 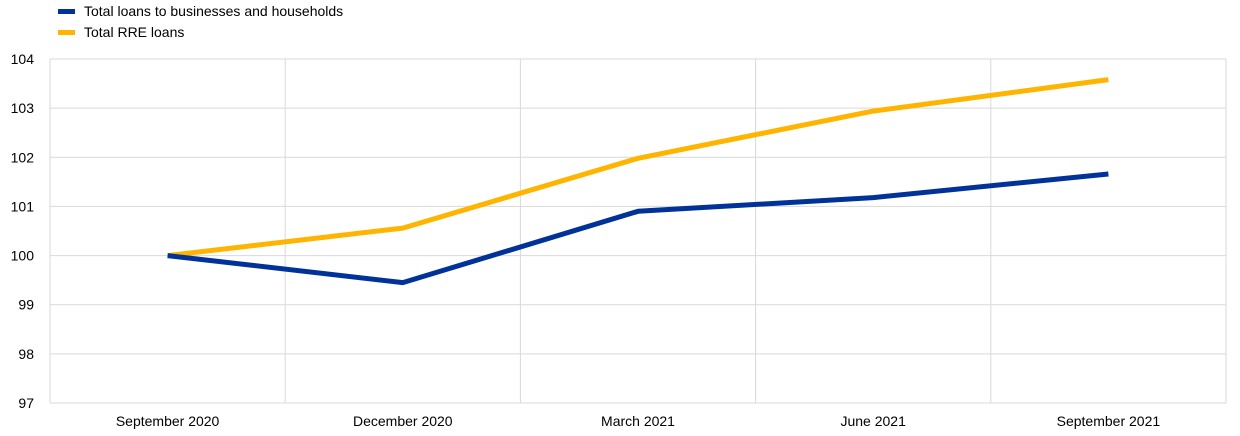 What do you see at coordinates (638, 421) in the screenshot?
I see `x-tick-label: March 2021` at bounding box center [638, 421].